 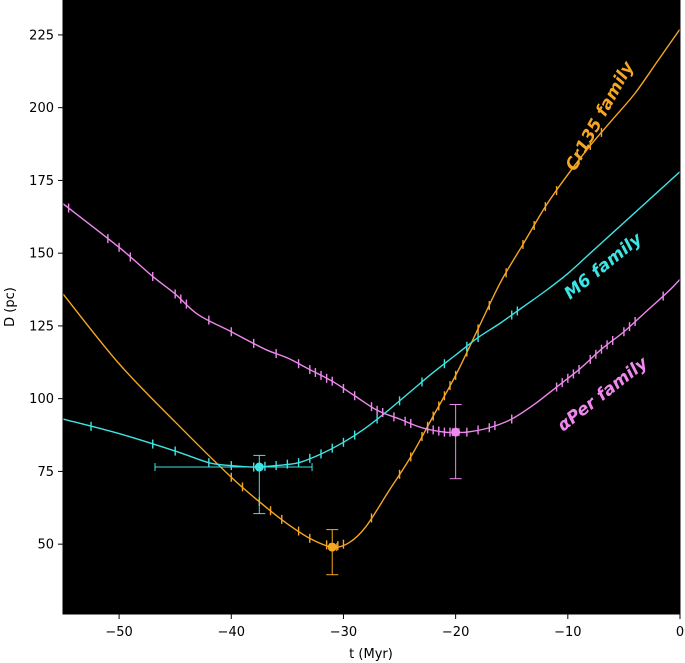 I want to click on x-tick-label: −30, so click(x=343, y=632).